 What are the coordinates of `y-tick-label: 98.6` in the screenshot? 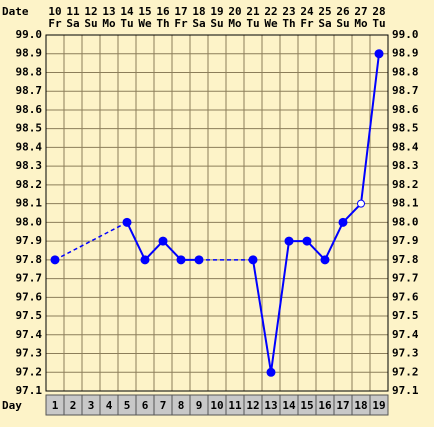 It's located at (29, 109).